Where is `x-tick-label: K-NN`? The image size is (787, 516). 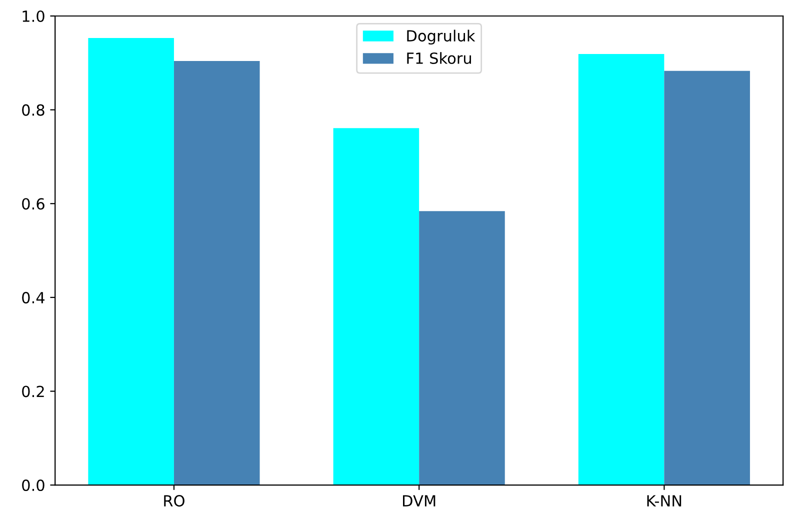 x-tick-label: K-NN is located at coordinates (664, 500).